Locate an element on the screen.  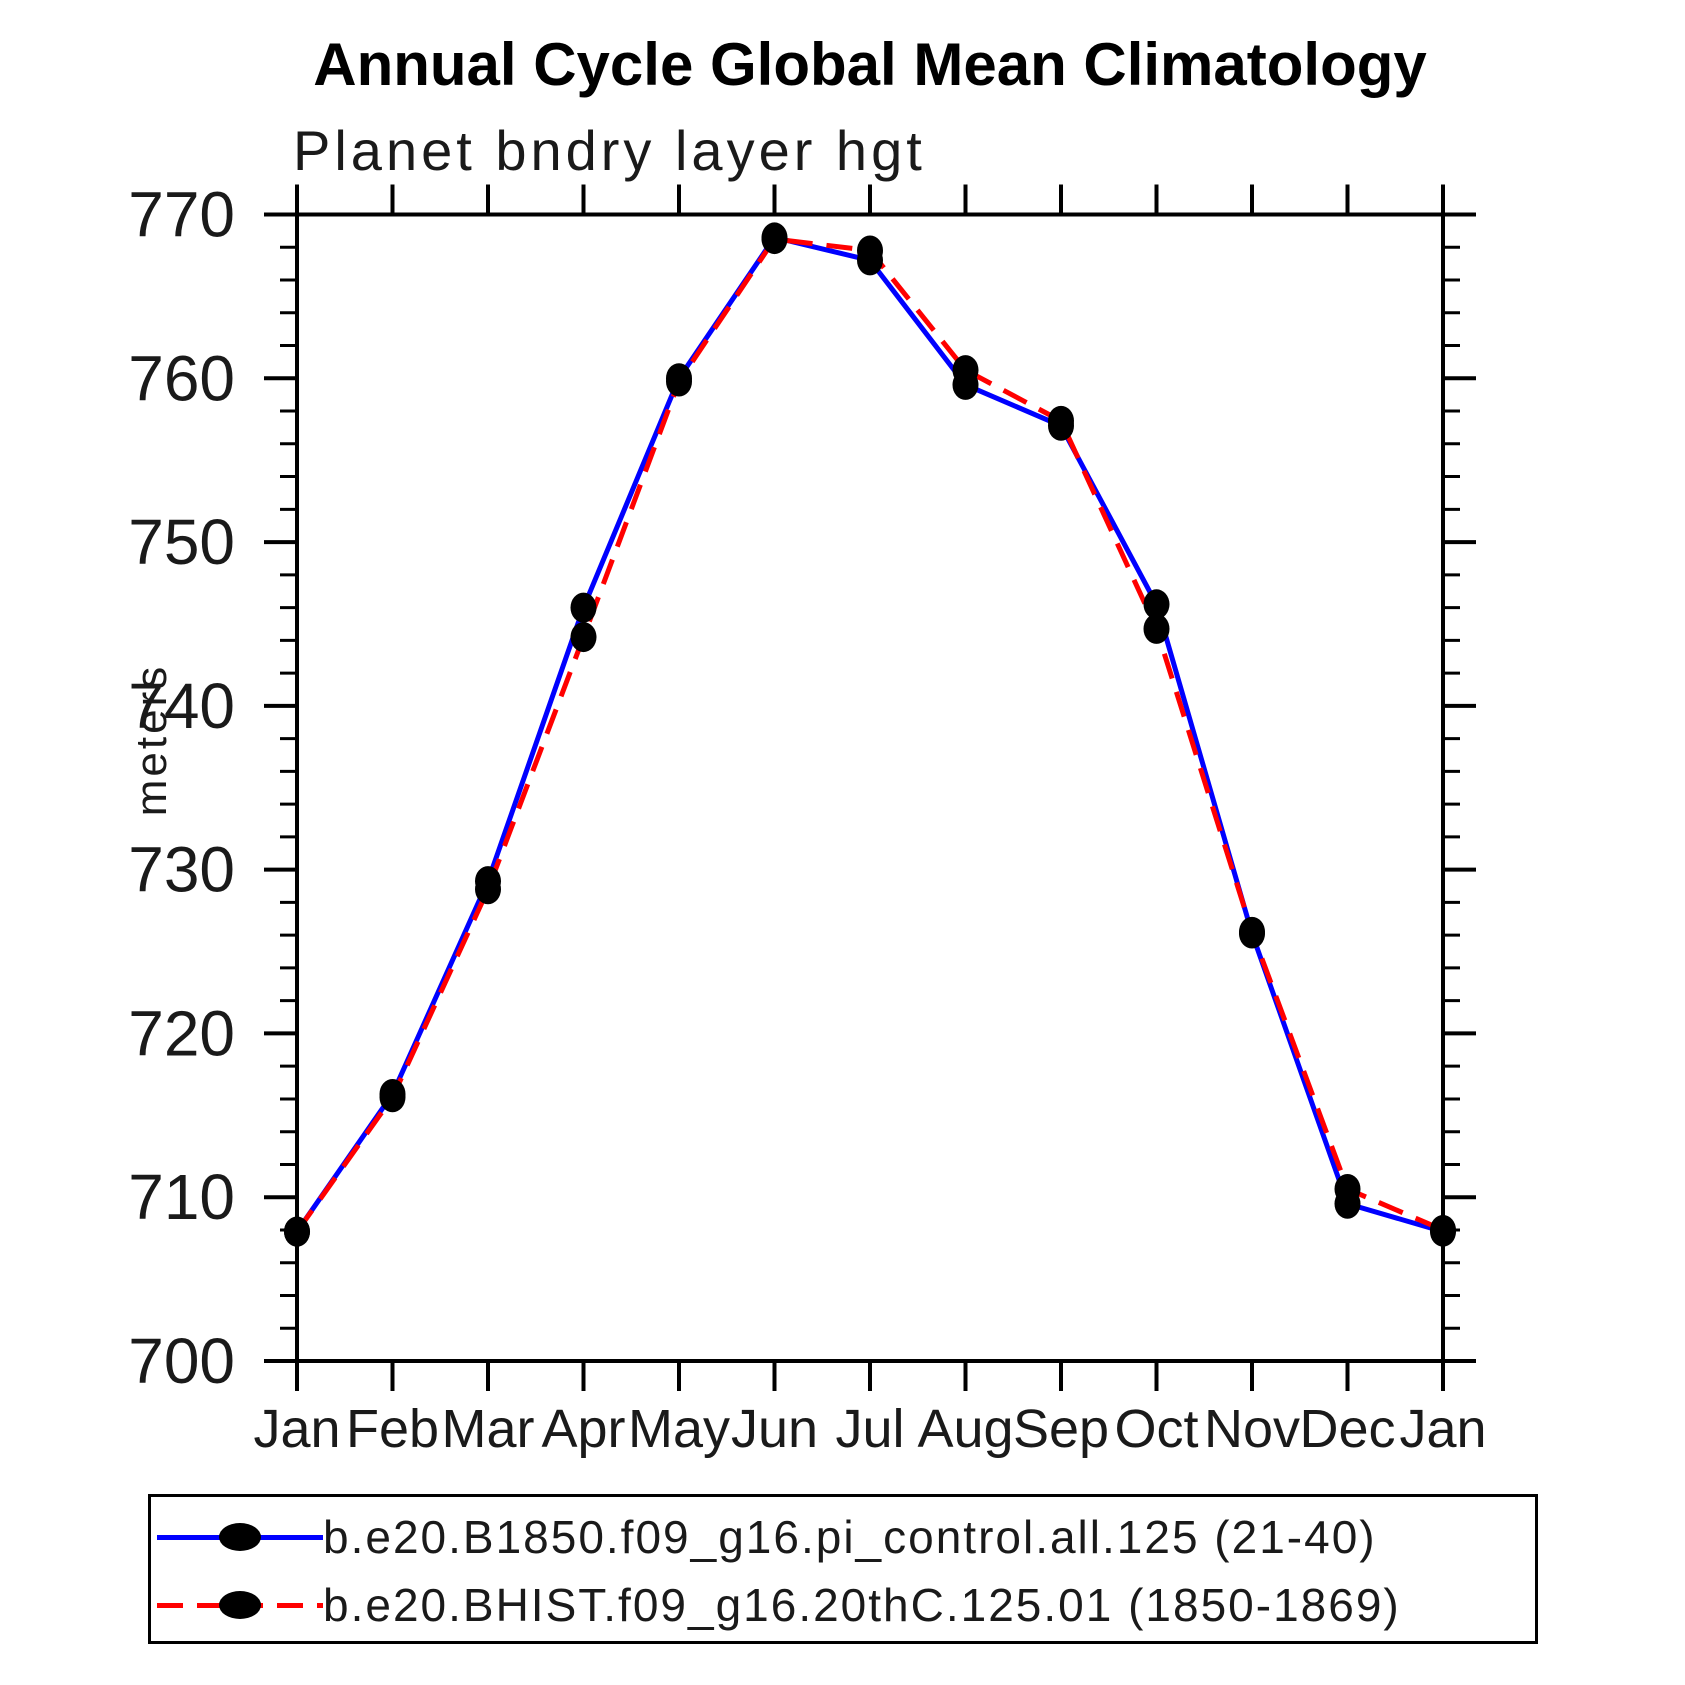
chart-subtitle: Planet bndry layer hgt is located at coordinates (609, 150).